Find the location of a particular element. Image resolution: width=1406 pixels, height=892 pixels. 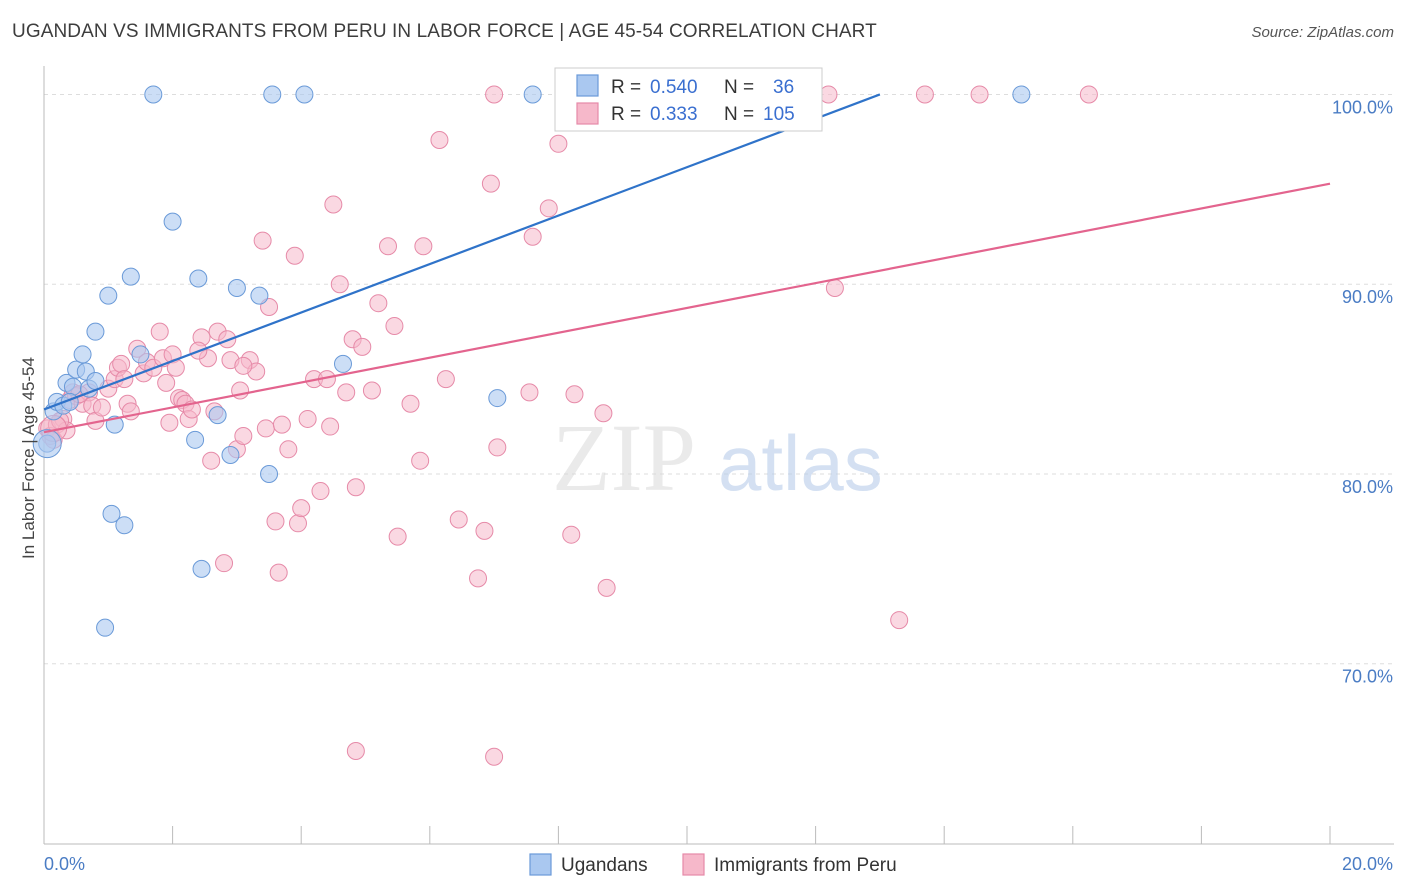

legend-n-label-1: N = is located at coordinates (739, 87).